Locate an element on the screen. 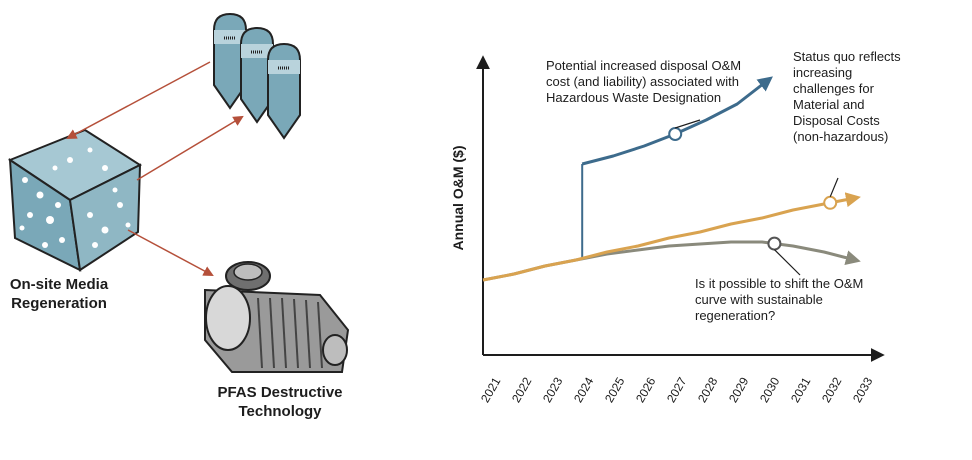 Image resolution: width=972 pixels, height=460 pixels. pfas-technology-label: PFAS Destructive Technology is located at coordinates (280, 402).